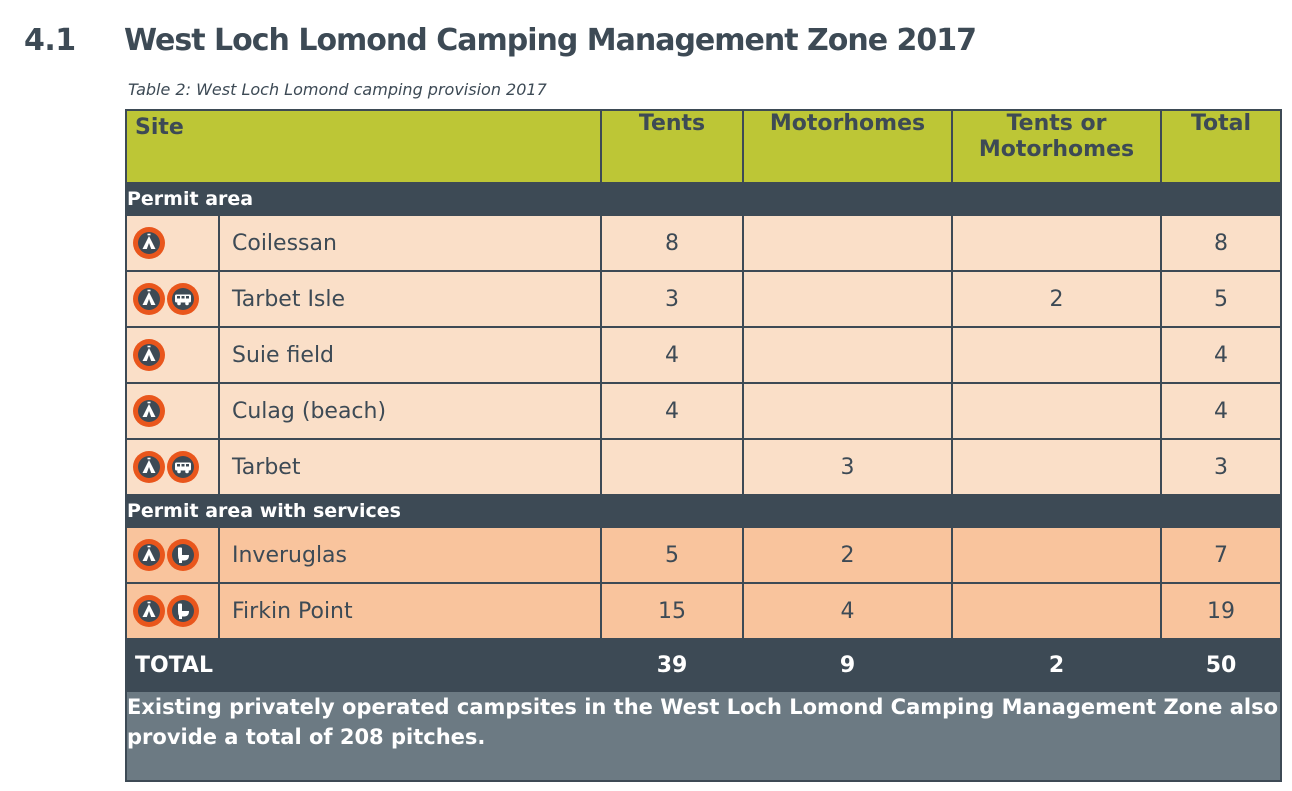 The height and width of the screenshot is (791, 1292). What do you see at coordinates (848, 665) in the screenshot?
I see `total-motorhomes: 9` at bounding box center [848, 665].